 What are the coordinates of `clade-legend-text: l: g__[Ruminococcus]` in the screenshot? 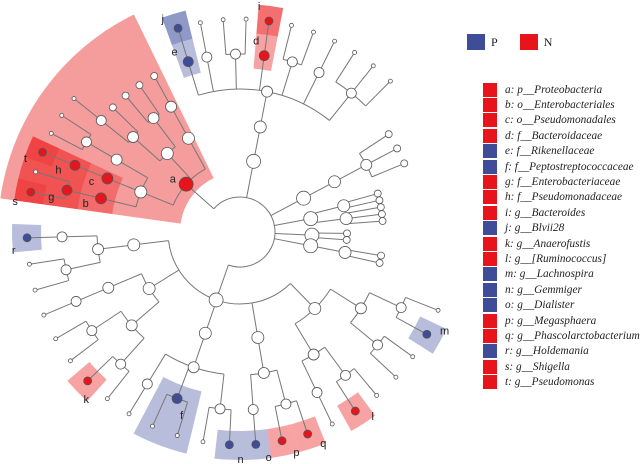 It's located at (556, 258).